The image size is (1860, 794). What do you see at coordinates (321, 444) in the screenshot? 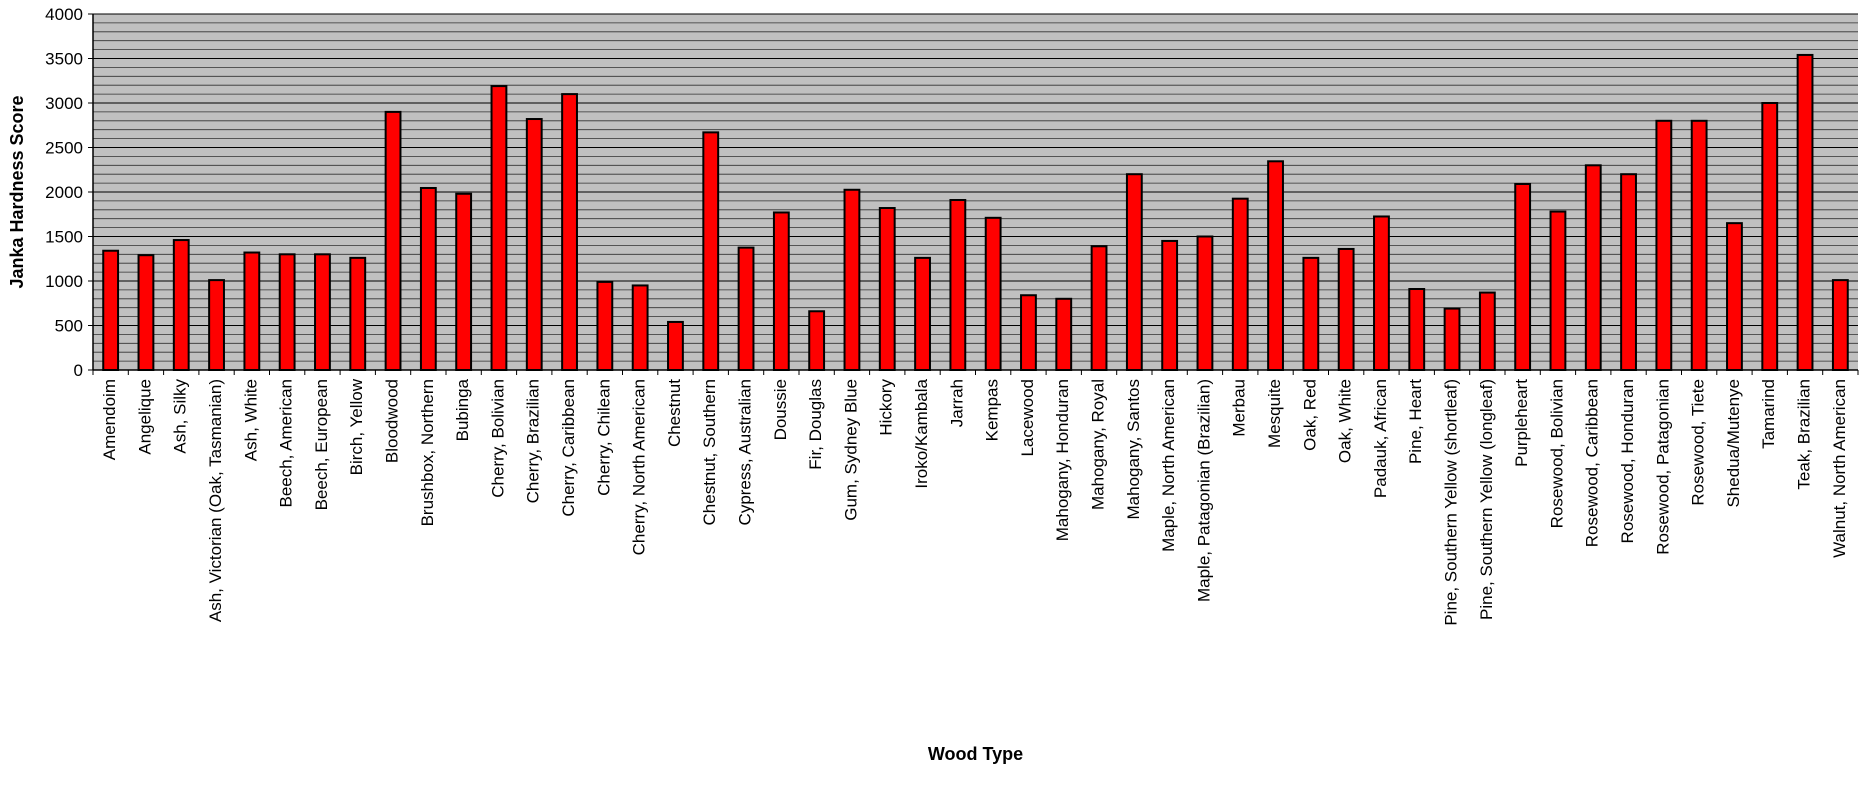
I see `x-tick-label: Beech, European` at bounding box center [321, 444].